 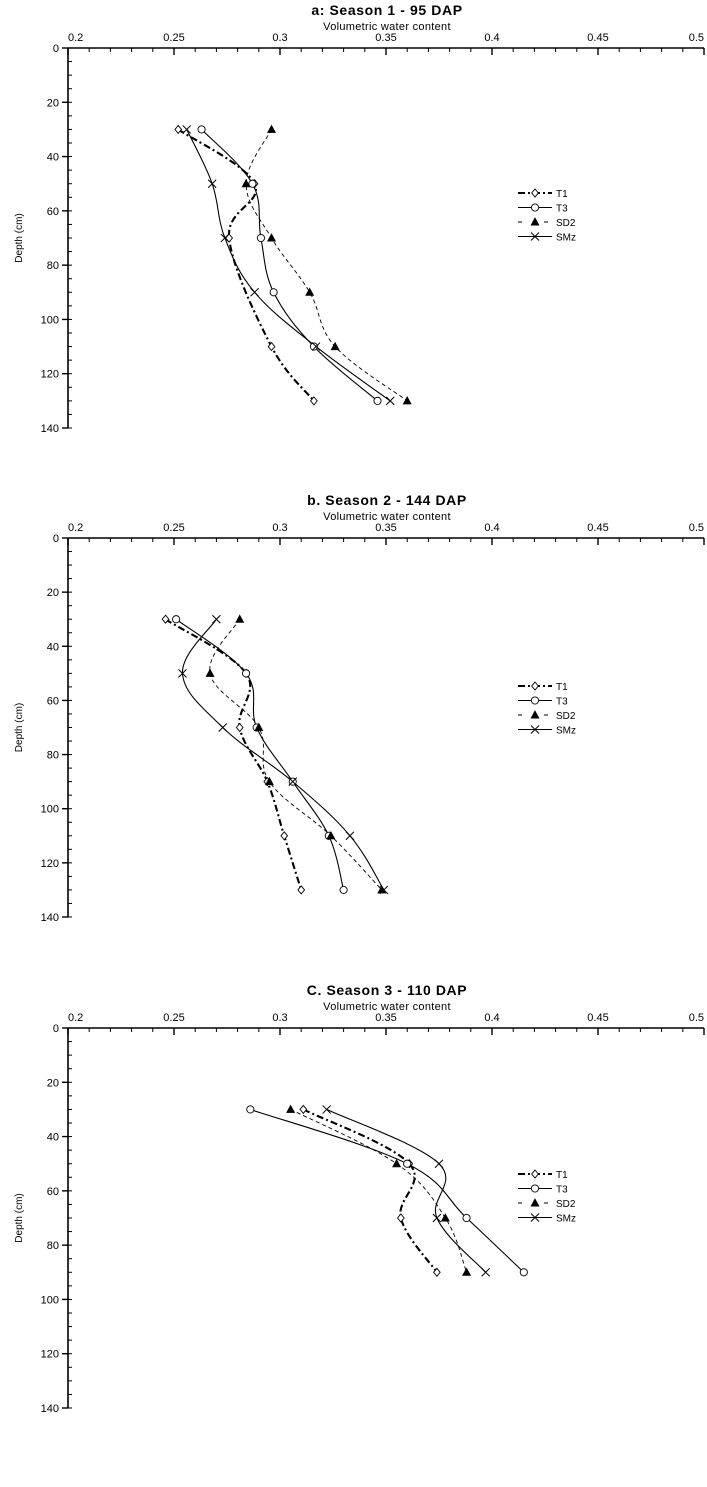 What do you see at coordinates (246, 265) in the screenshot?
I see `series-line-t1` at bounding box center [246, 265].